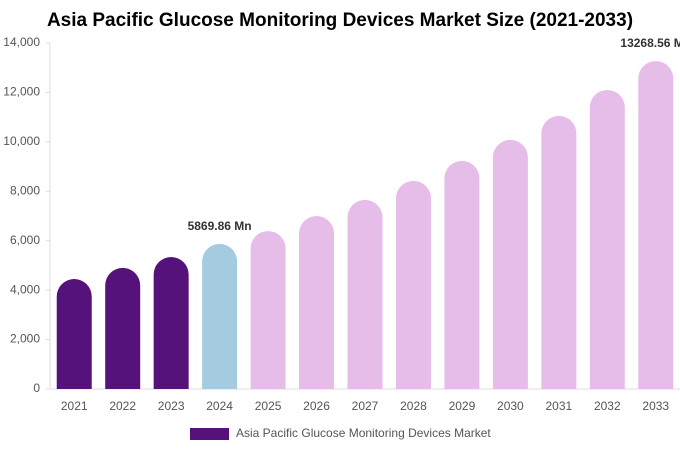  Describe the element at coordinates (21, 141) in the screenshot. I see `y-tick-label: 10,000` at that location.